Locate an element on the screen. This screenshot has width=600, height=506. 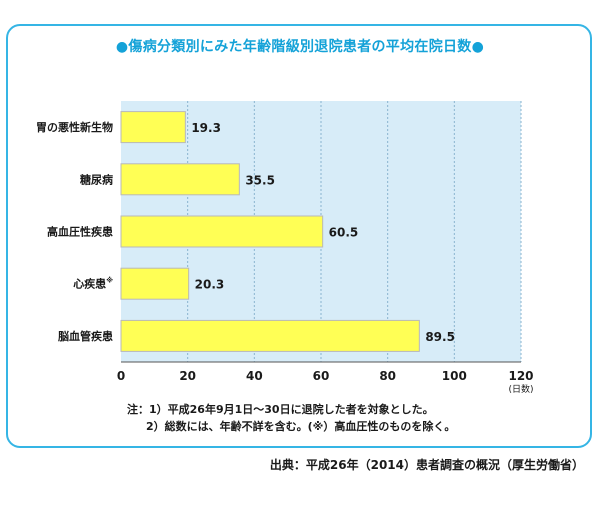
x-unit-label: (日数) is located at coordinates (520, 389).